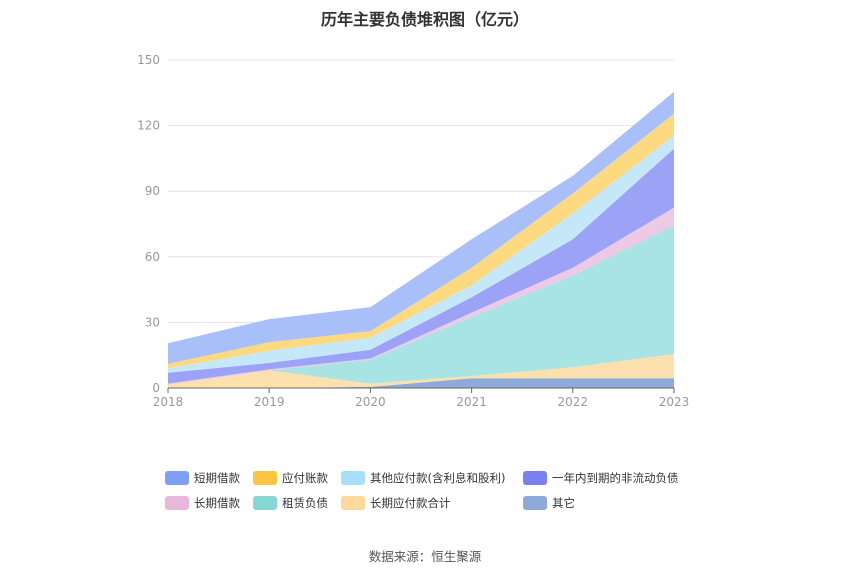 Image resolution: width=850 pixels, height=575 pixels. I want to click on legend-label: 其它, so click(563, 503).